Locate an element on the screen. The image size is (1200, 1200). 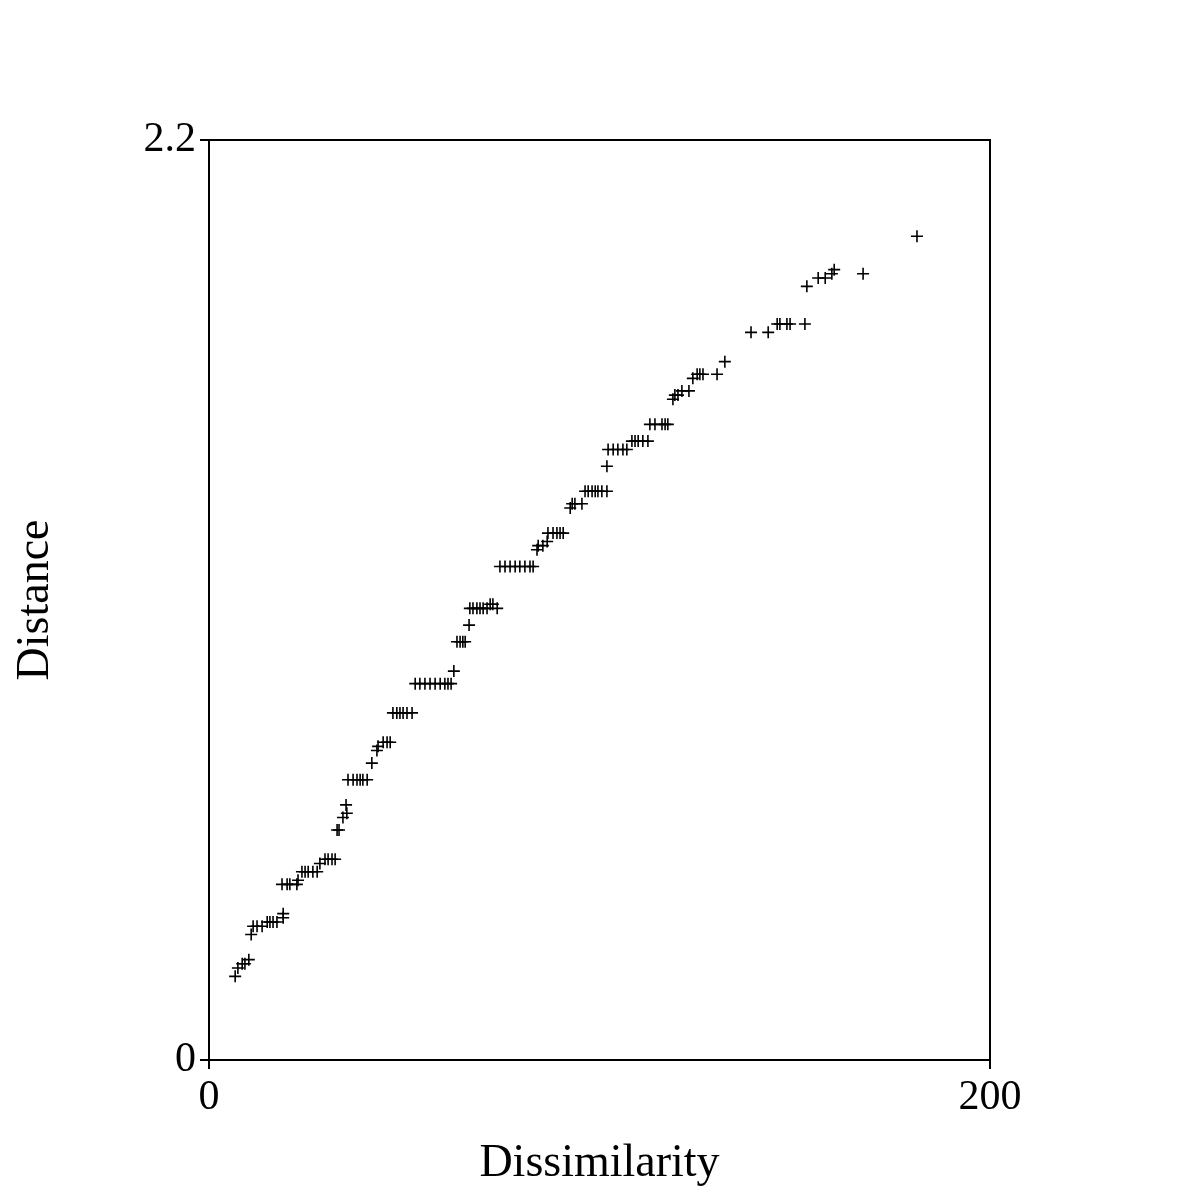
x-axis-title: Dissimilarity is located at coordinates (599, 1161).